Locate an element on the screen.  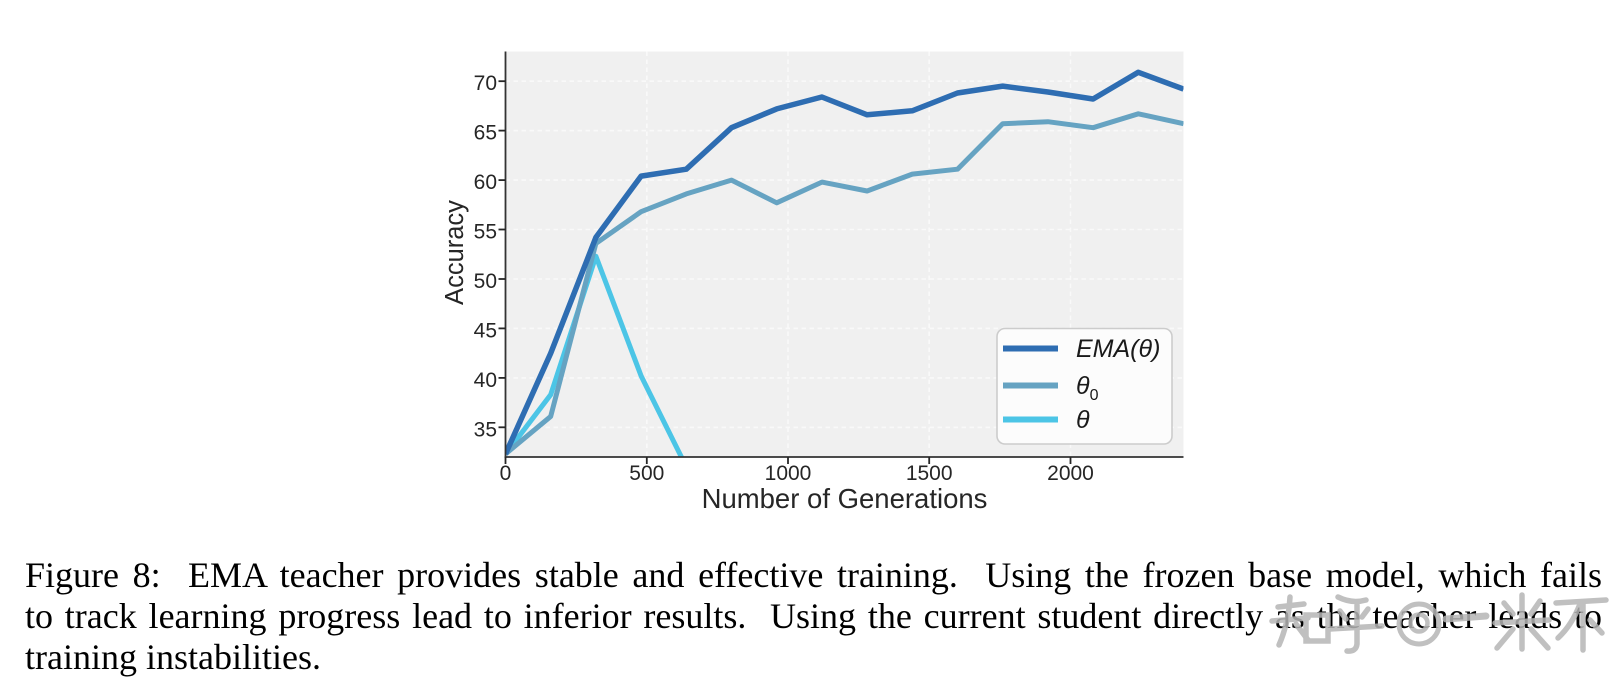
svg-text: 50 is located at coordinates (485, 281).